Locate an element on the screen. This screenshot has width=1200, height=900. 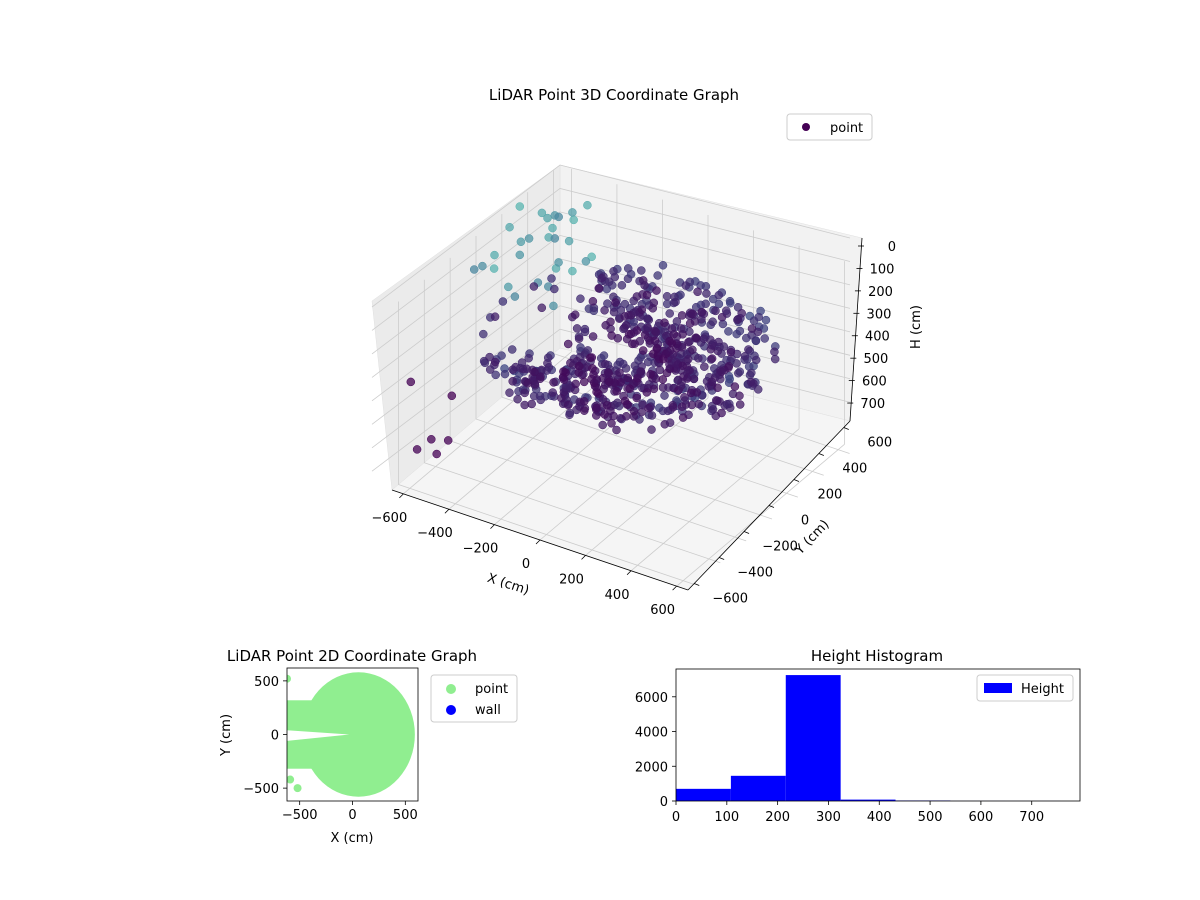
y-tick-label-3d: 400 is located at coordinates (854, 469).